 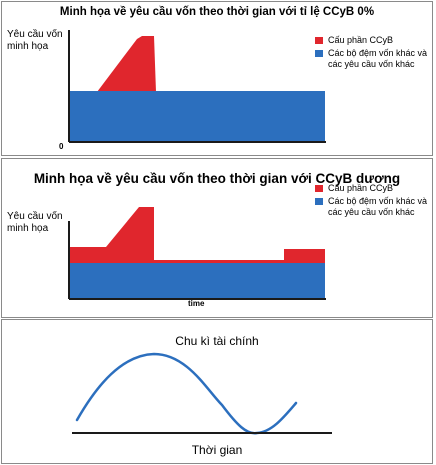 What do you see at coordinates (61, 146) in the screenshot?
I see `panel1-origin-label: 0` at bounding box center [61, 146].